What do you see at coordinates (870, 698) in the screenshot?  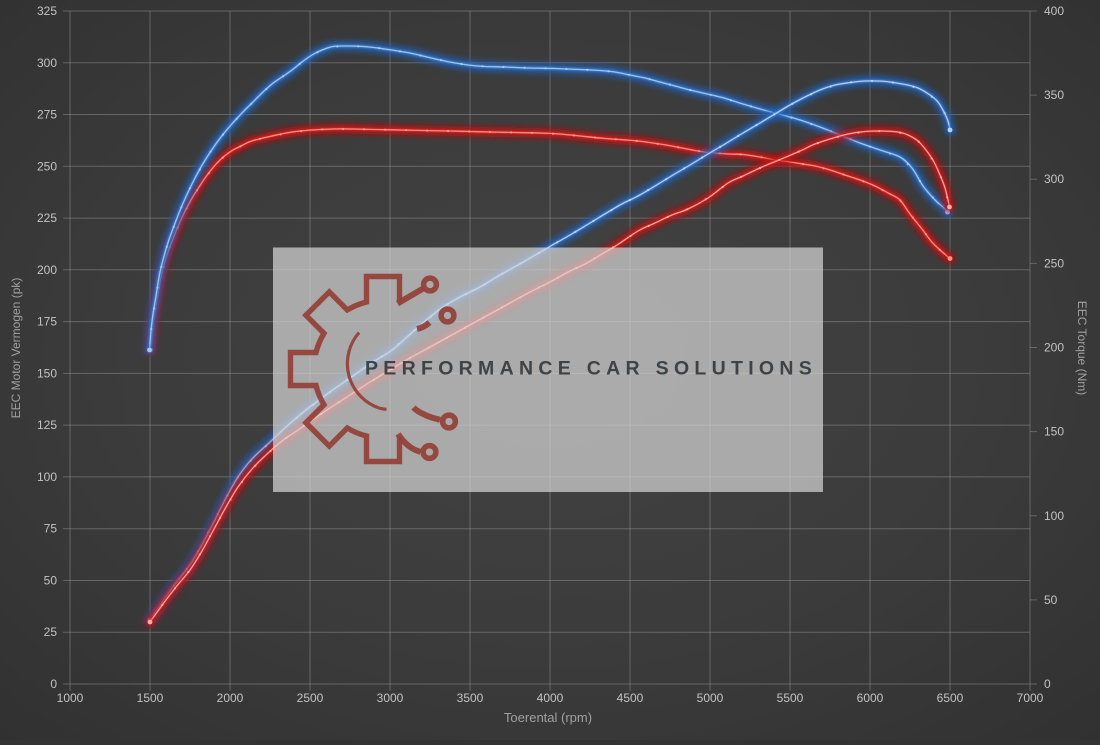 I see `svg-text: 6000` at bounding box center [870, 698].